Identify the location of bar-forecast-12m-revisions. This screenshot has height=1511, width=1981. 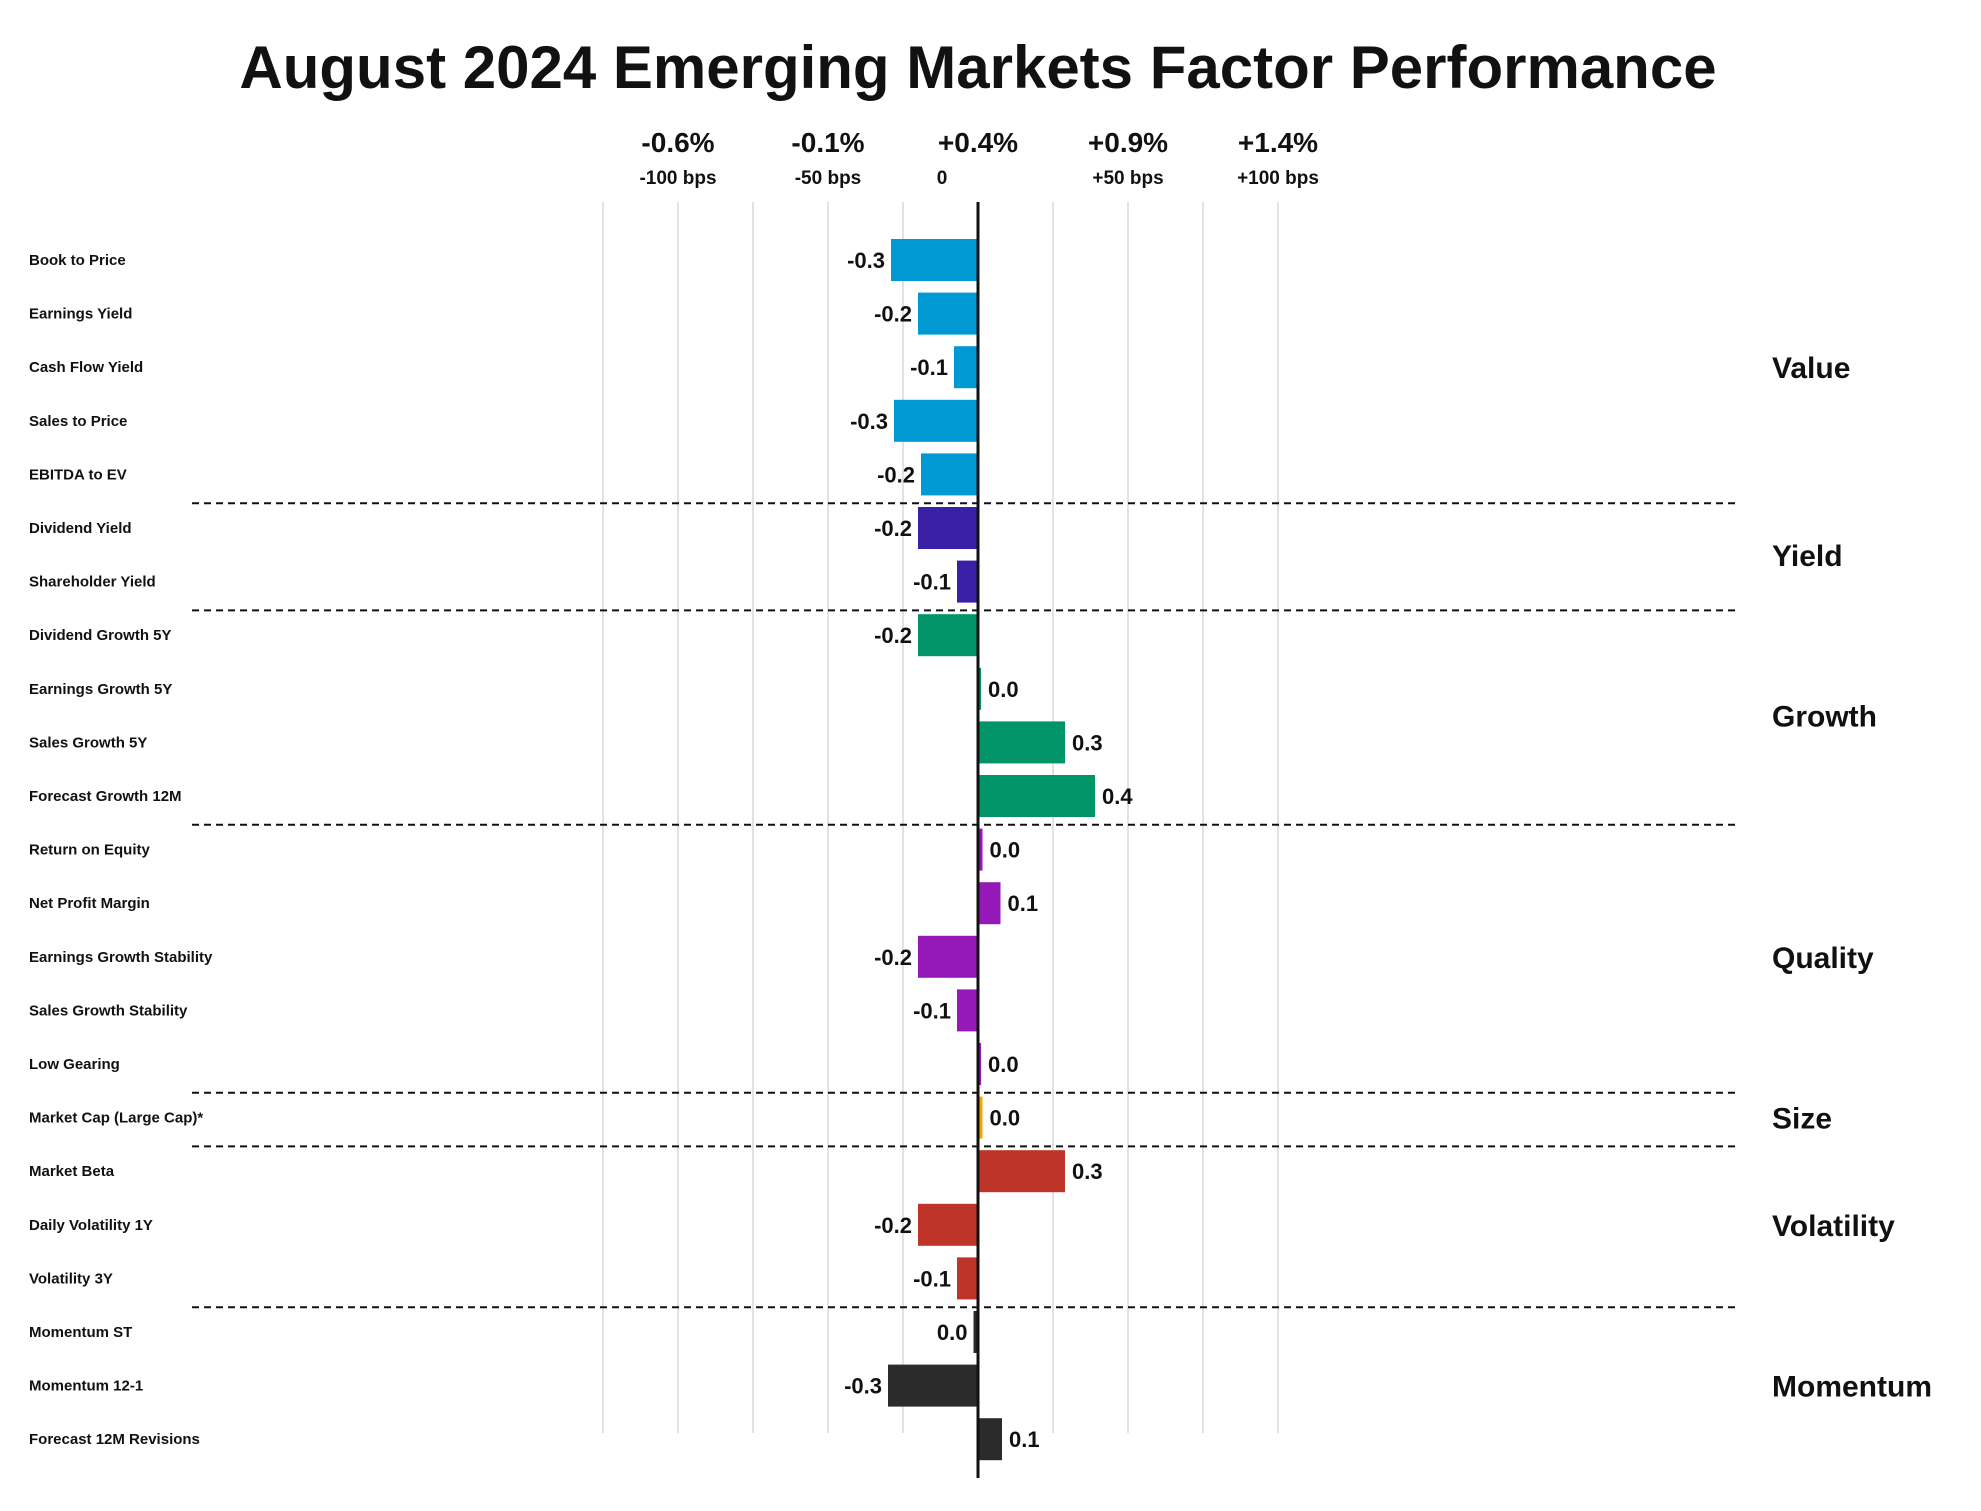
(990, 1439).